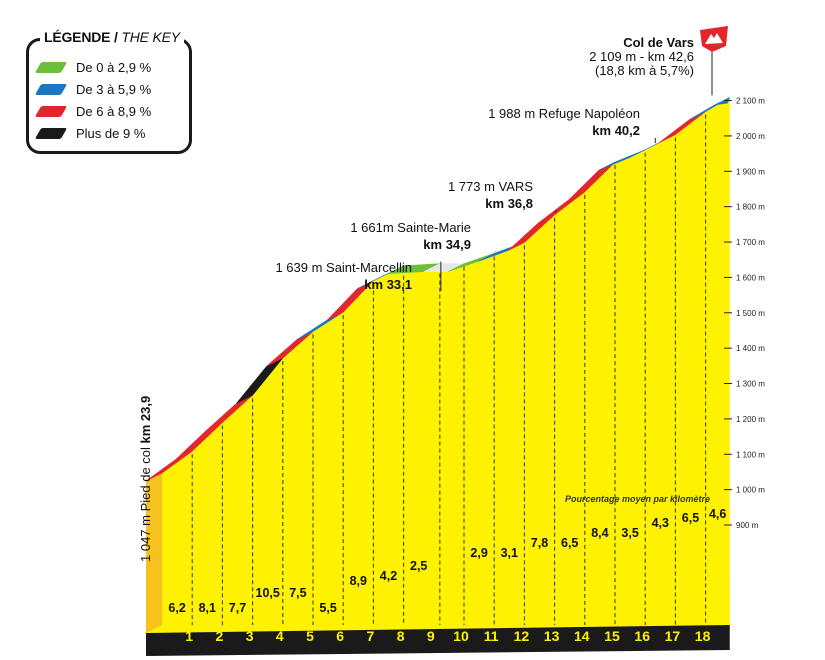 This screenshot has height=660, width=825. What do you see at coordinates (644, 70) in the screenshot?
I see `summit-summary: (18,8 km à 5,7%)` at bounding box center [644, 70].